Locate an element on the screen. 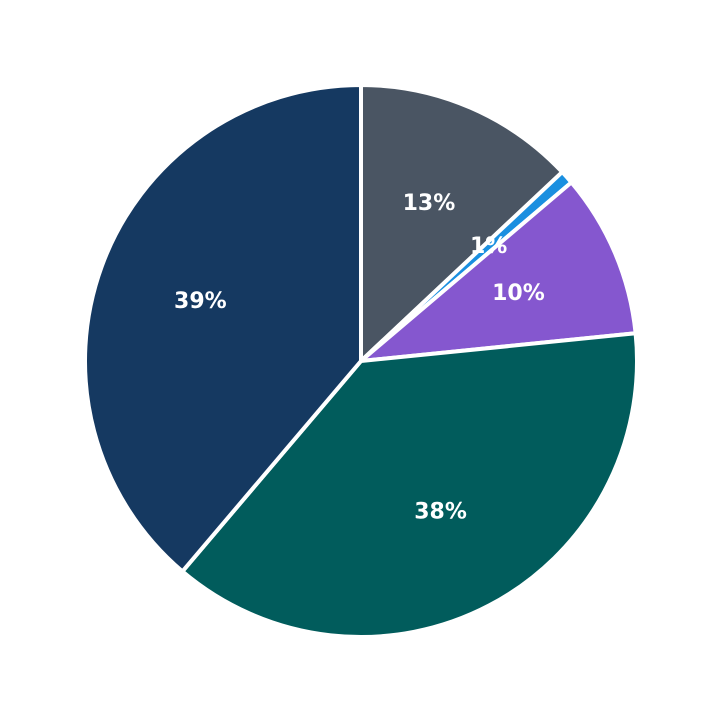 The width and height of the screenshot is (723, 723). pie-slice-label-2: 10% is located at coordinates (518, 293).